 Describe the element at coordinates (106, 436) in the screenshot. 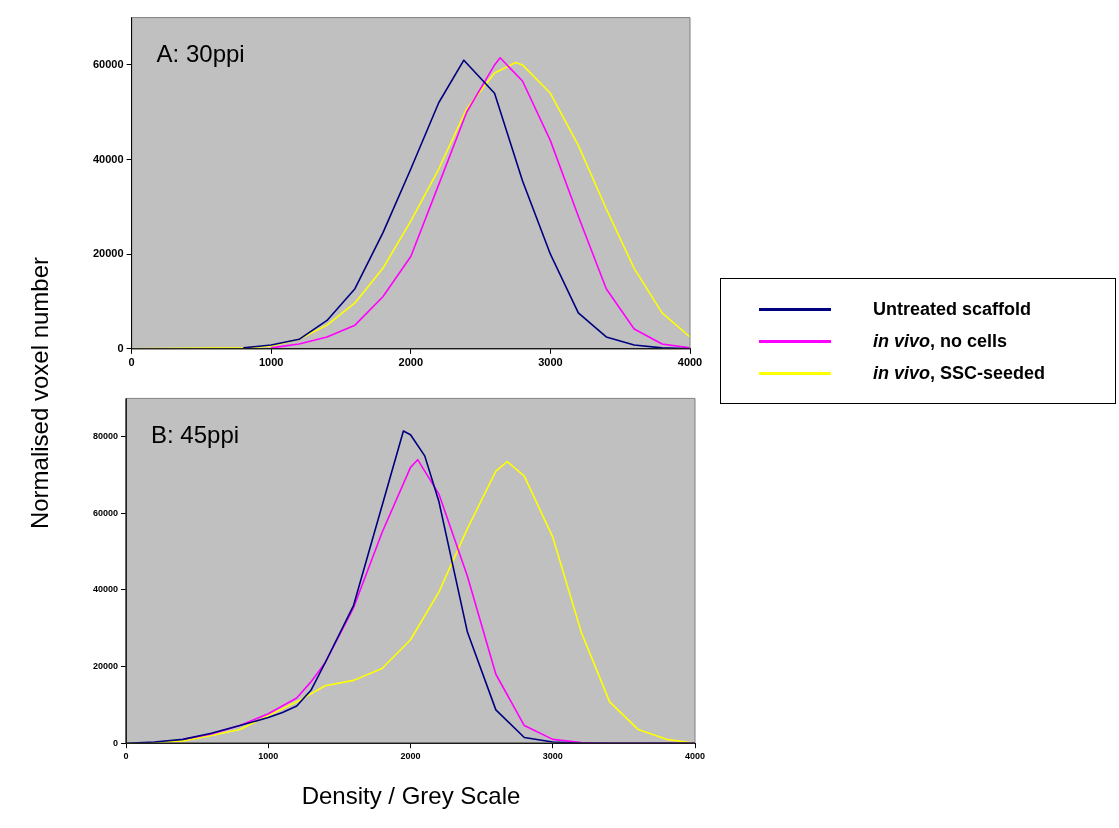

I see `y-tick-label: 80000` at that location.